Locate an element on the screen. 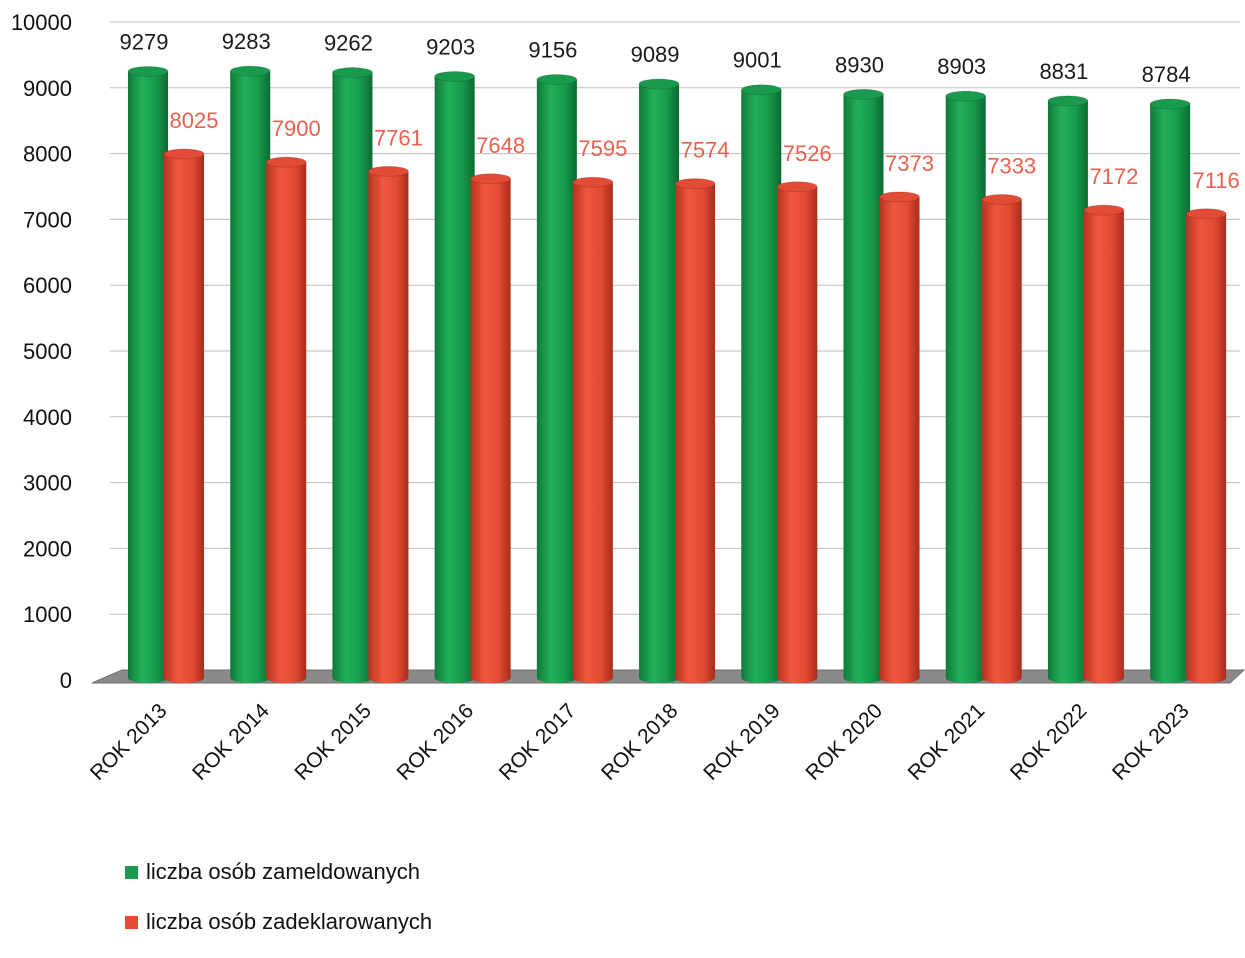  y-tick-label: 0 is located at coordinates (66, 680).